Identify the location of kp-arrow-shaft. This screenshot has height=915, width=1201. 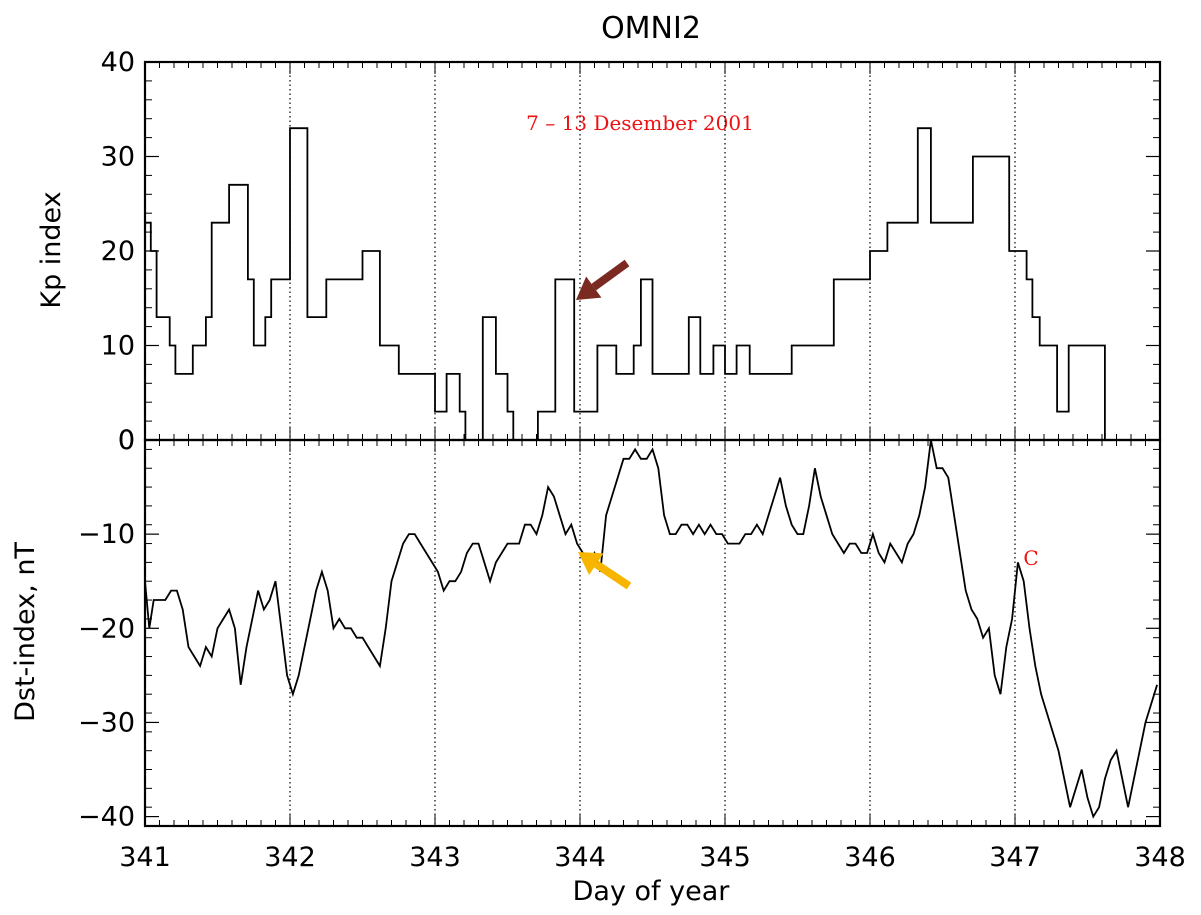
(610, 275).